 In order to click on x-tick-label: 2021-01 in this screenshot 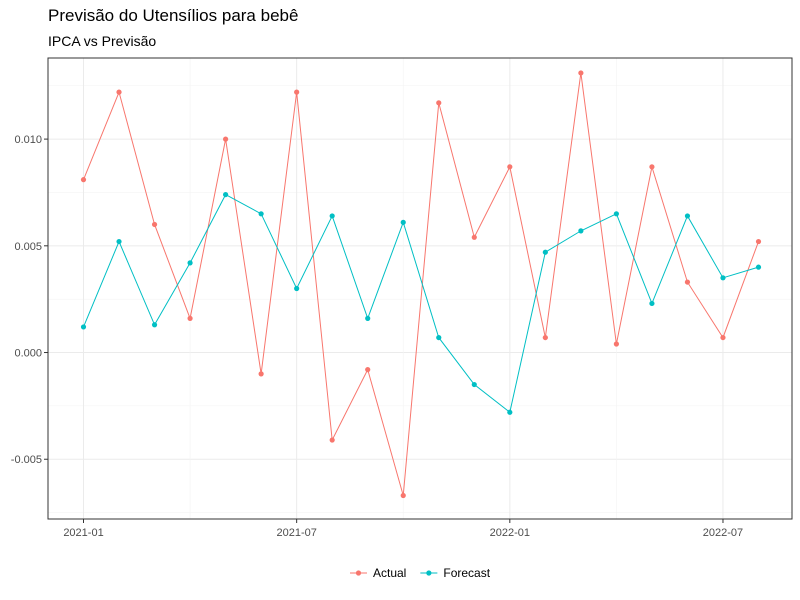, I will do `click(83, 533)`.